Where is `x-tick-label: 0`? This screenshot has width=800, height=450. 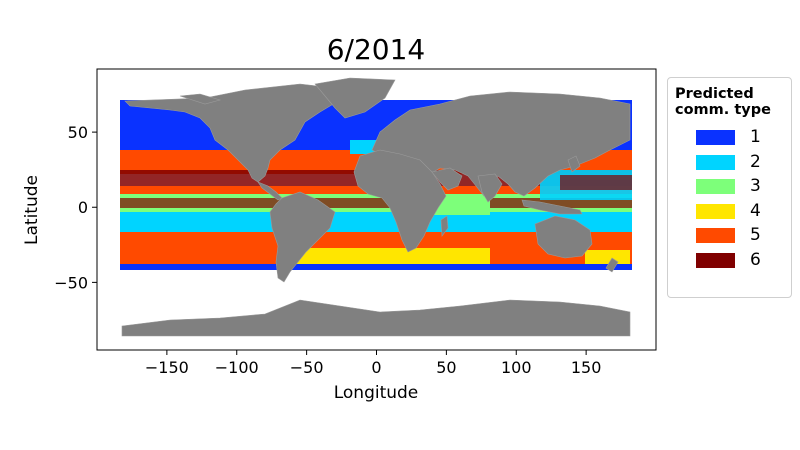 x-tick-label: 0 is located at coordinates (376, 367).